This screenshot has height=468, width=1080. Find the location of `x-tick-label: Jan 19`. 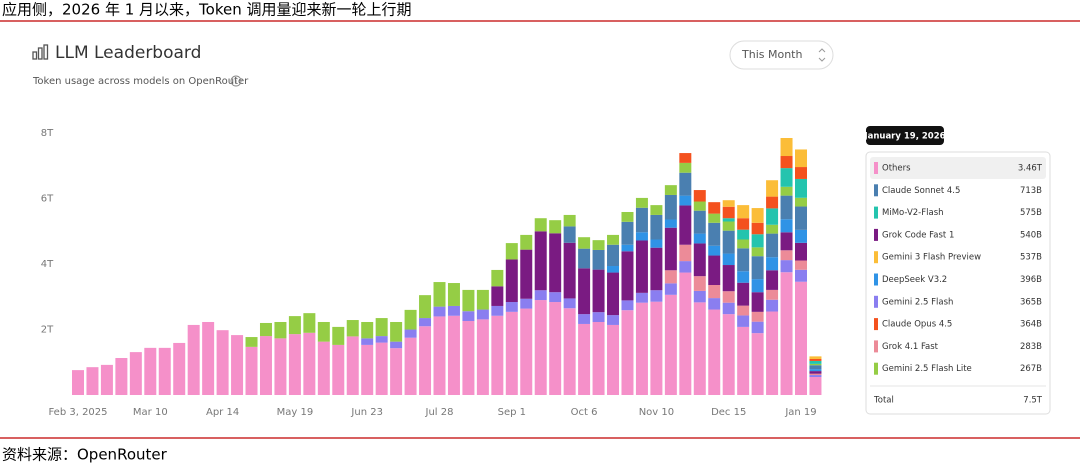

x-tick-label: Jan 19 is located at coordinates (800, 412).